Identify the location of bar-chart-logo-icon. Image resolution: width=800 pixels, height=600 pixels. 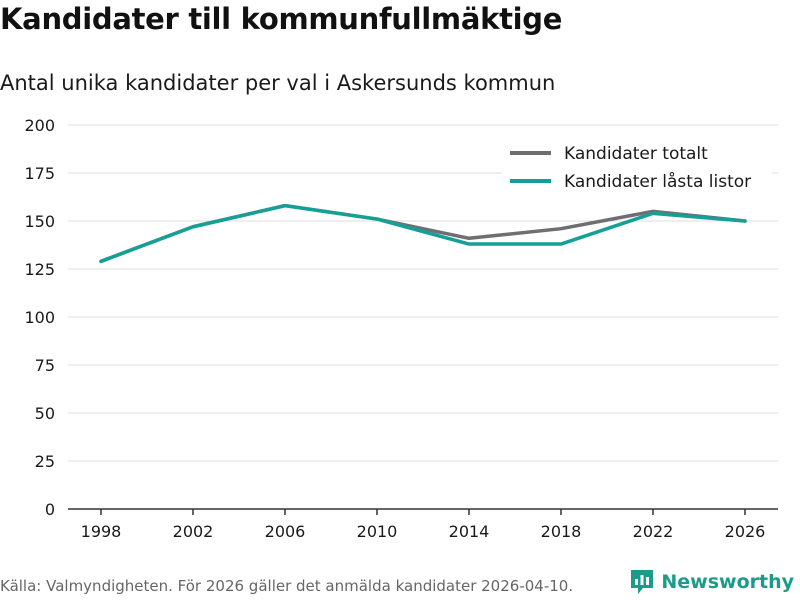
(642, 582).